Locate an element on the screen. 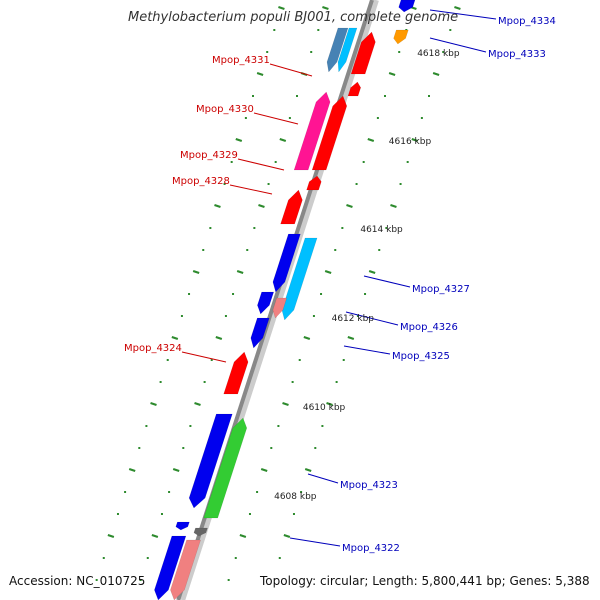  gene-label-right: Mpop_4334 is located at coordinates (527, 21).